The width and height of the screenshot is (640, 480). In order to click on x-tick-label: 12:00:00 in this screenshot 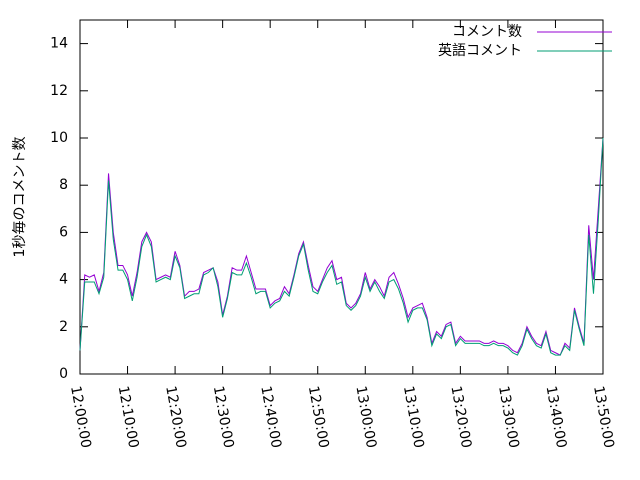, I will do `click(80, 417)`.